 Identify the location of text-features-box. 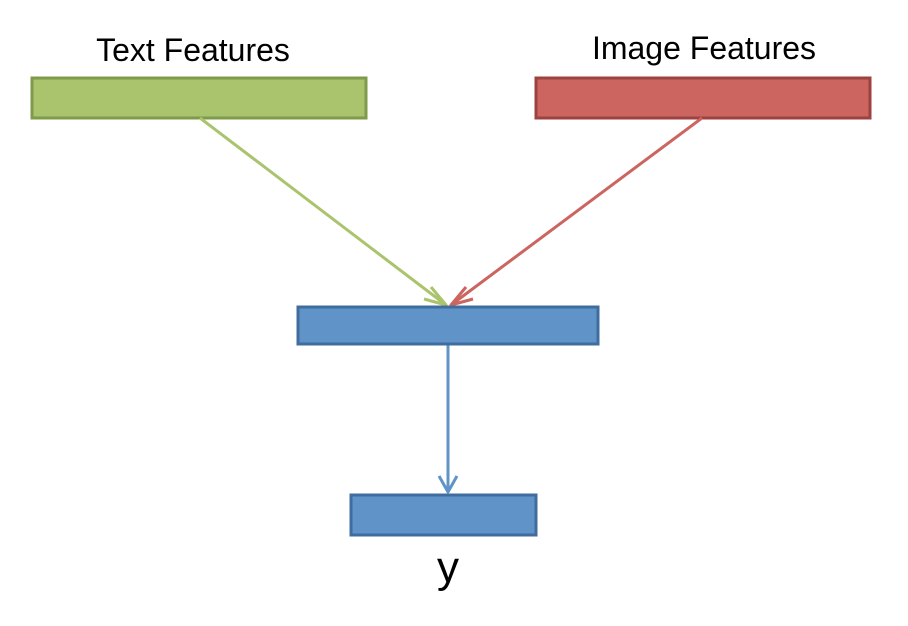
(199, 98).